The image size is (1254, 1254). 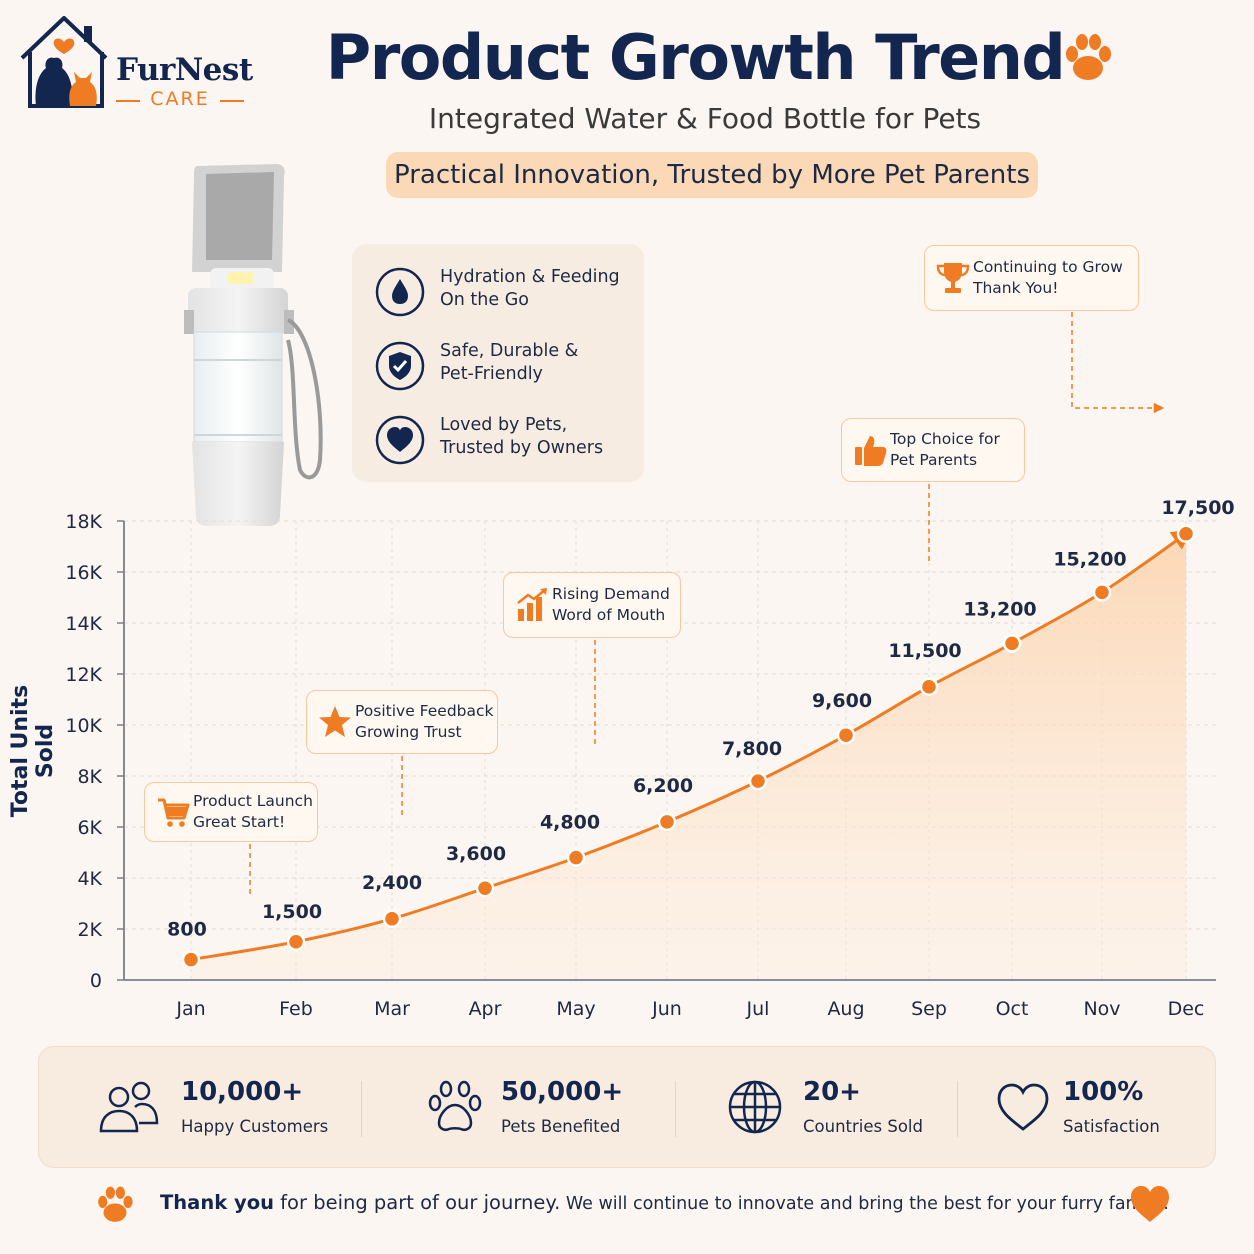 What do you see at coordinates (174, 812) in the screenshot?
I see `cart-icon` at bounding box center [174, 812].